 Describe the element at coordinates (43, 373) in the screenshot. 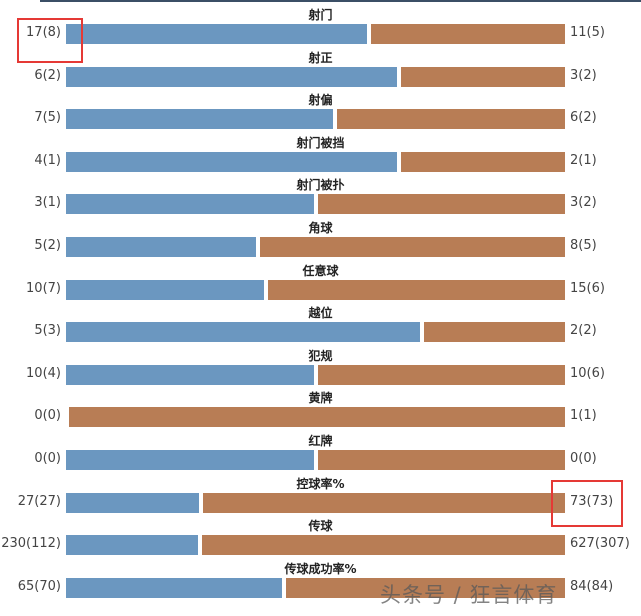

I see `left-value-label: 10(4)` at that location.